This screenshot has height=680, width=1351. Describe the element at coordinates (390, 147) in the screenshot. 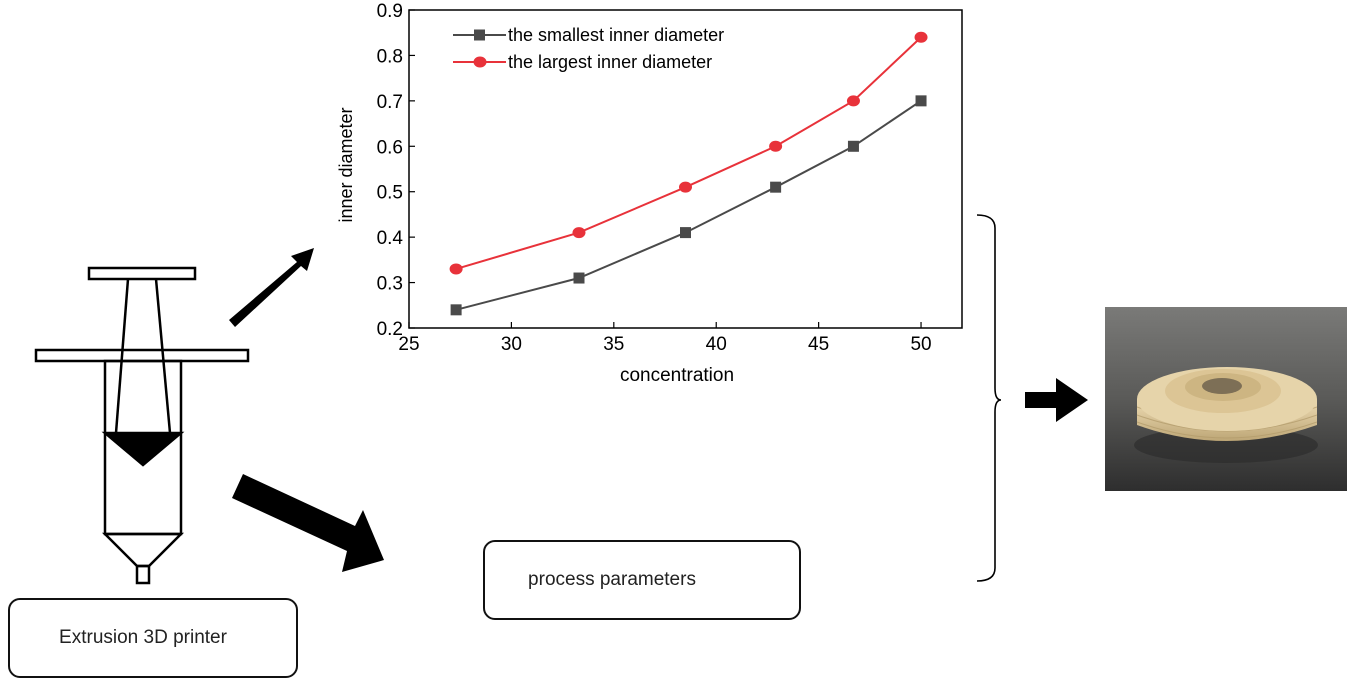

I see `y-tick-label: 0.6` at that location.